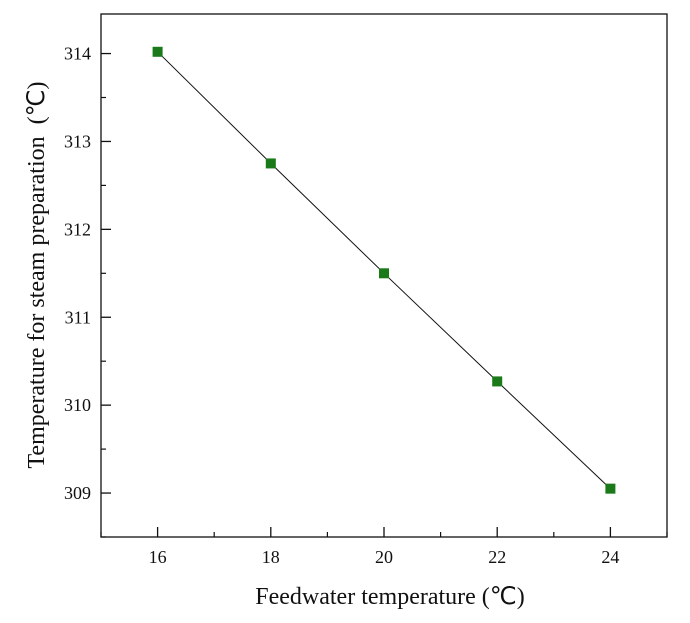  What do you see at coordinates (37, 274) in the screenshot?
I see `y-axis-title: Temperature for steam preparation (℃)` at bounding box center [37, 274].